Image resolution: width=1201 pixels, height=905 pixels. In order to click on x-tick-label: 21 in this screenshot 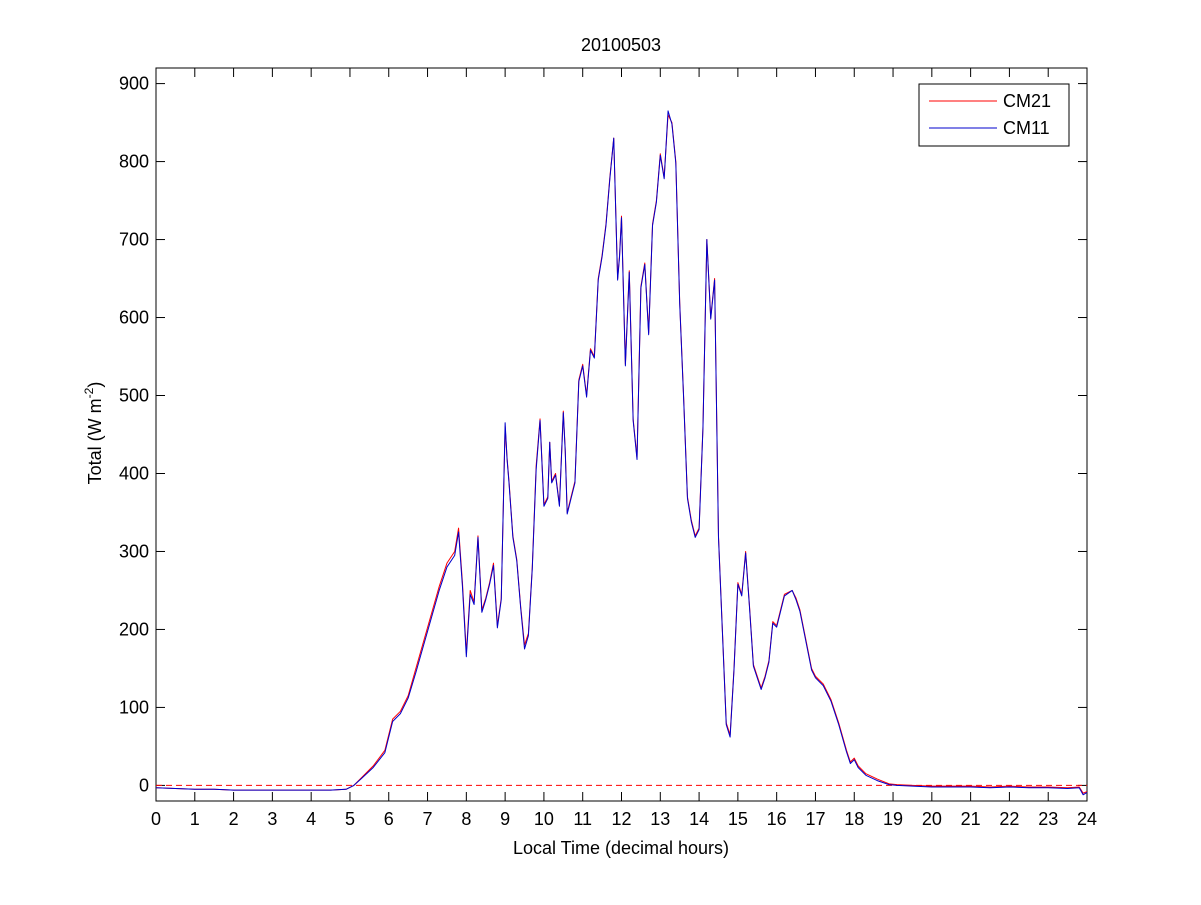, I will do `click(971, 819)`.